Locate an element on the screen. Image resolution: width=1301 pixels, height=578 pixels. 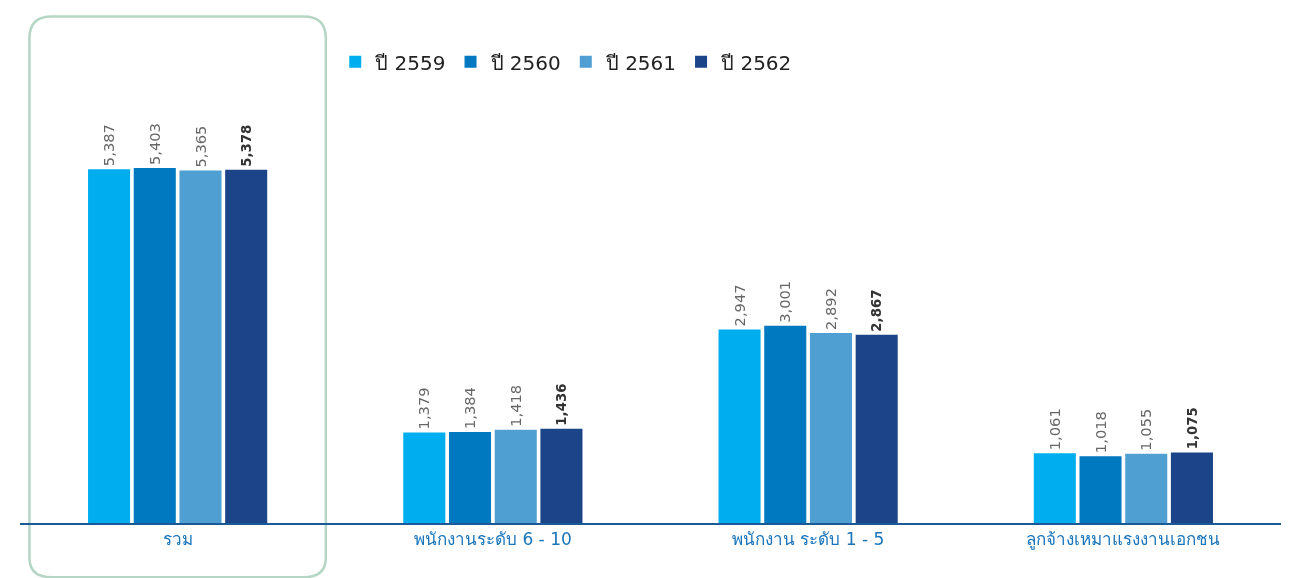
data-label: 2,867 is located at coordinates (877, 310).